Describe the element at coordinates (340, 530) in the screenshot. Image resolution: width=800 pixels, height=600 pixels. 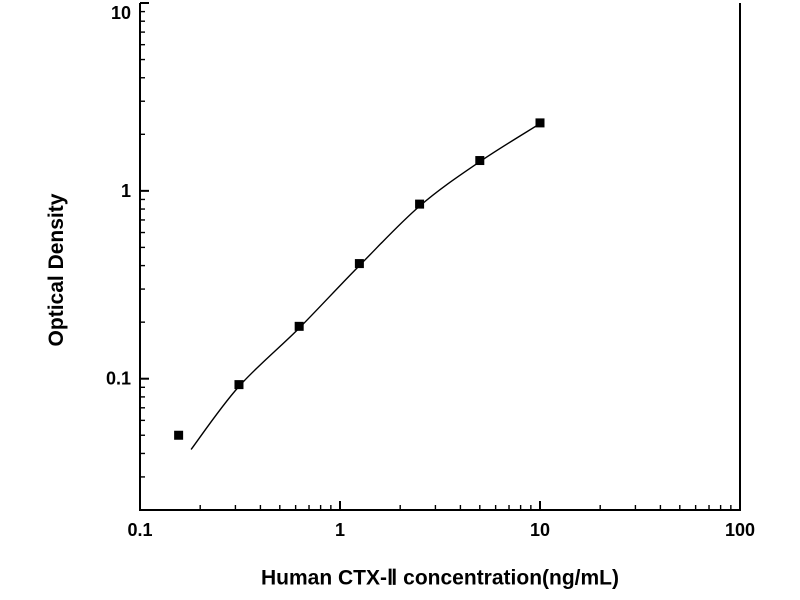
I see `x-tick-label: 1` at that location.